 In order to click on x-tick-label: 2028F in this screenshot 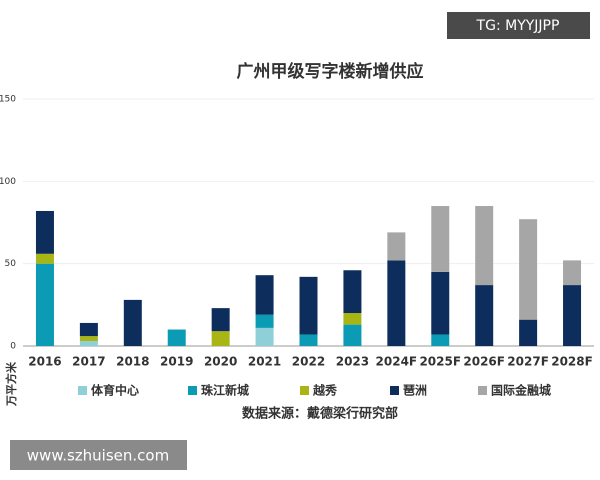, I will do `click(572, 362)`.